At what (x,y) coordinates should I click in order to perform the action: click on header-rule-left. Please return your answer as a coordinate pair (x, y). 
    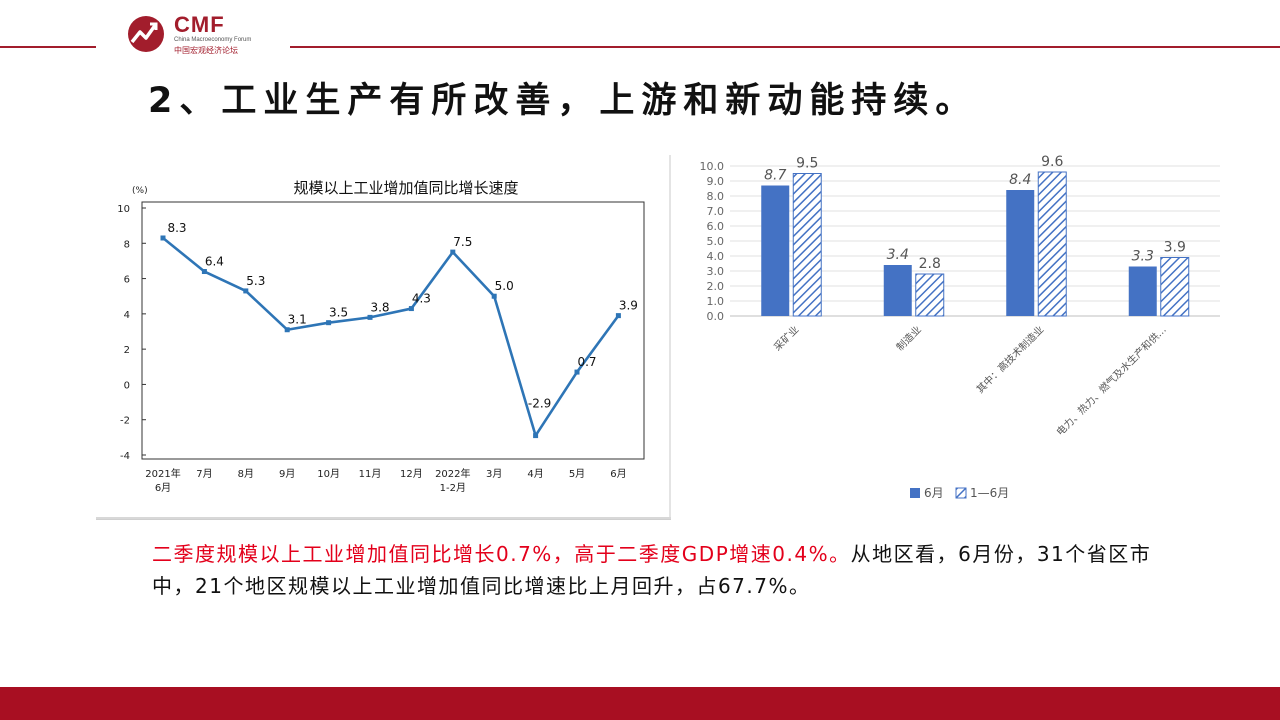
    Looking at the image, I should click on (48, 47).